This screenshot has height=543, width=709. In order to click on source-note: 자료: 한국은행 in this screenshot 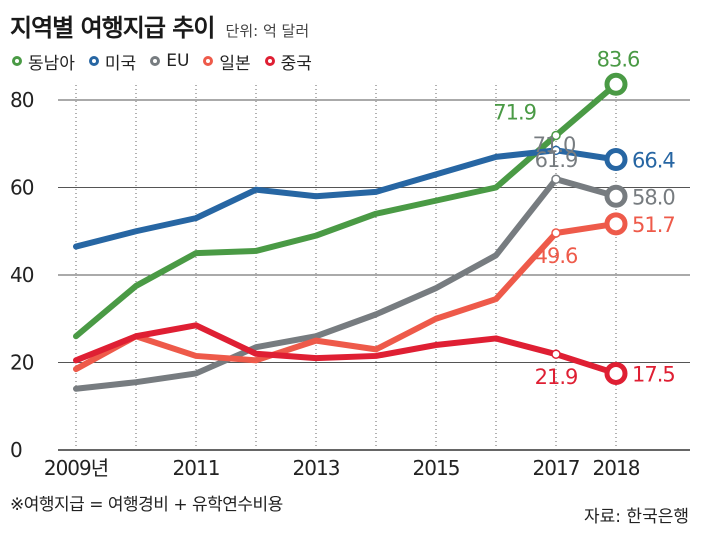, I will do `click(636, 517)`.